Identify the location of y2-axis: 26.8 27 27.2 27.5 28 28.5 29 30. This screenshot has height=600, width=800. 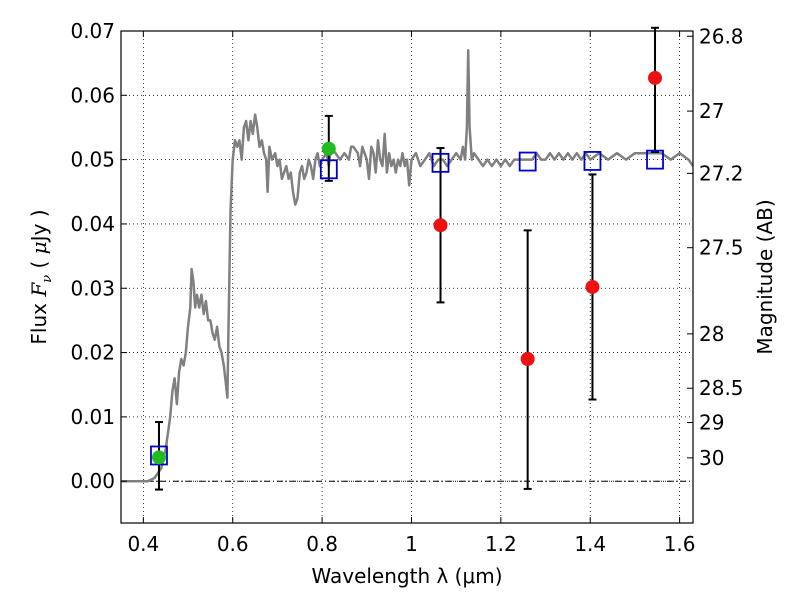
(715, 247).